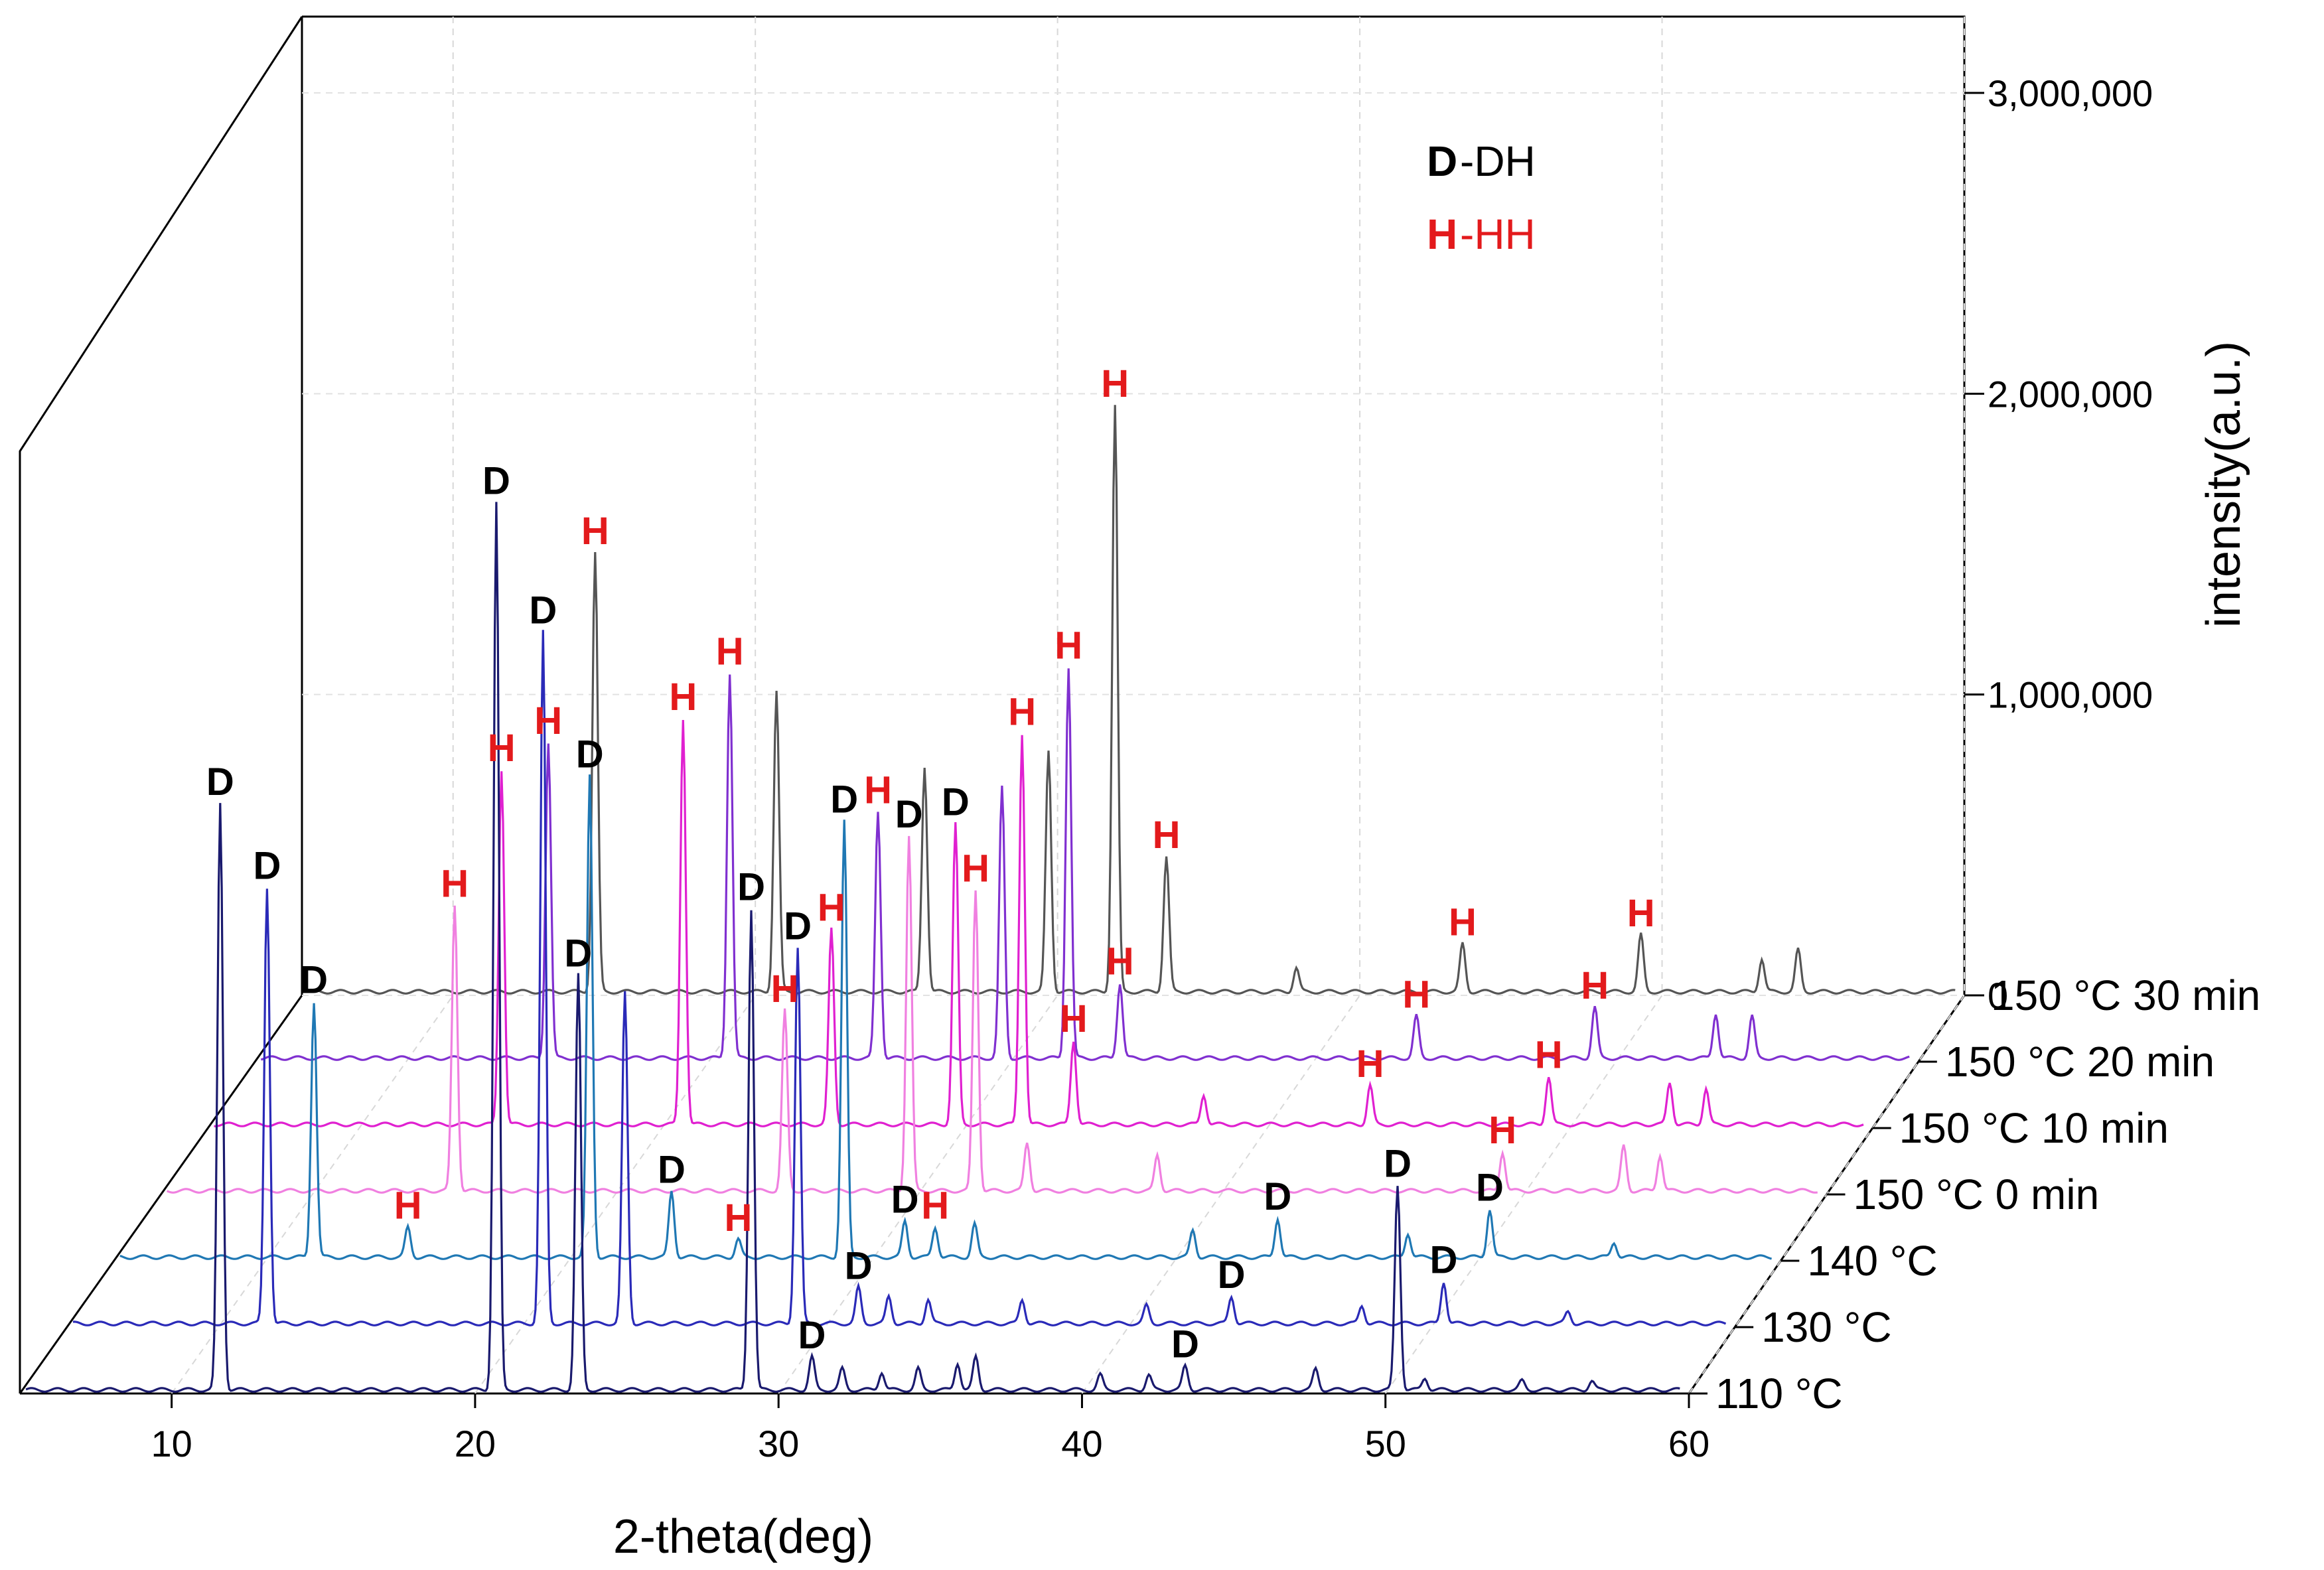 The height and width of the screenshot is (1570, 2324). What do you see at coordinates (2080, 1062) in the screenshot?
I see `series-label: 150 °C 20 min` at bounding box center [2080, 1062].